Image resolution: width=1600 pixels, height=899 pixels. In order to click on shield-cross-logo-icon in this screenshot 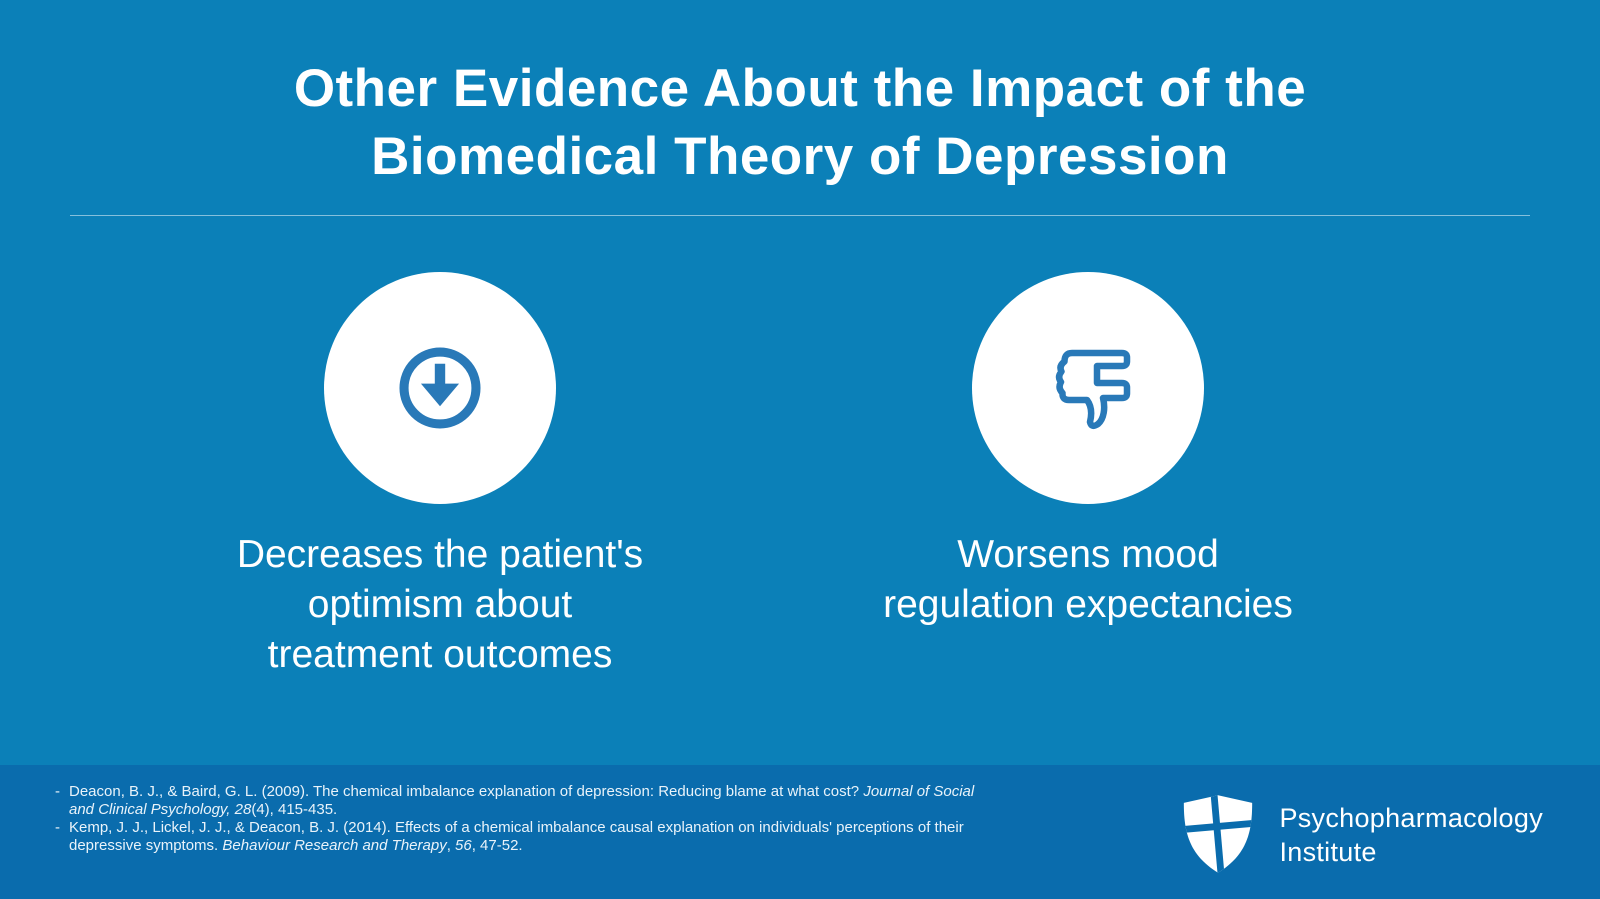, I will do `click(1218, 834)`.